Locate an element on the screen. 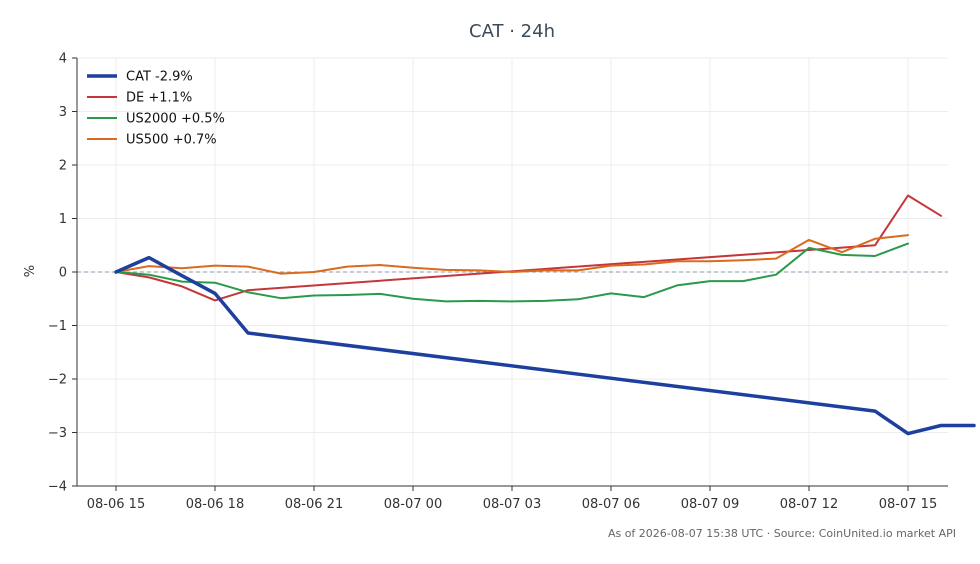  y-tick-label: 0 is located at coordinates (63, 273).